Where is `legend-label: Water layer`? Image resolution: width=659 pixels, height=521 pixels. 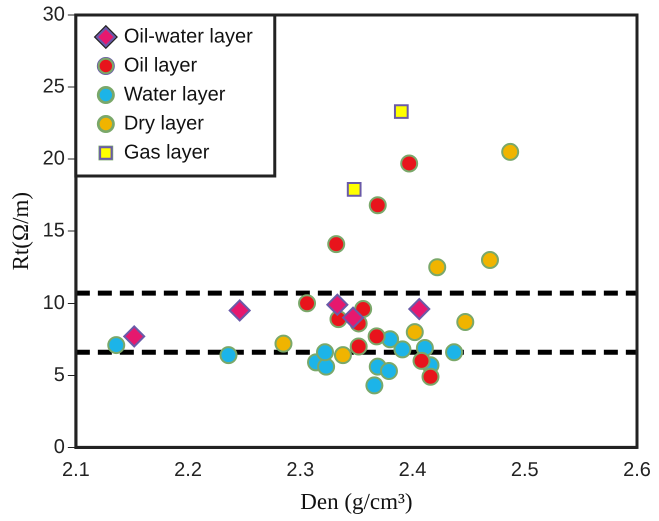
legend-label: Water layer is located at coordinates (175, 95).